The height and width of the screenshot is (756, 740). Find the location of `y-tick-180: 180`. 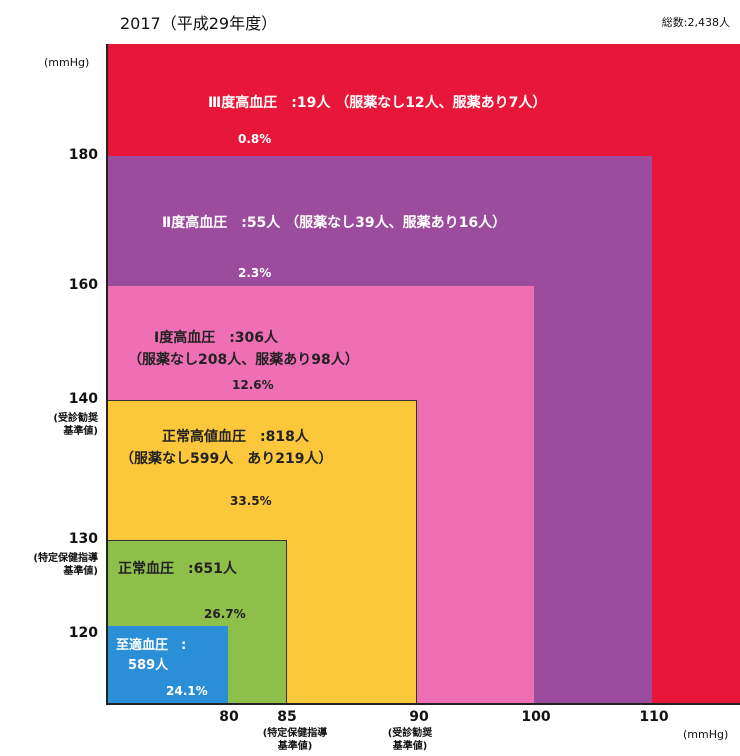

y-tick-180: 180 is located at coordinates (83, 155).